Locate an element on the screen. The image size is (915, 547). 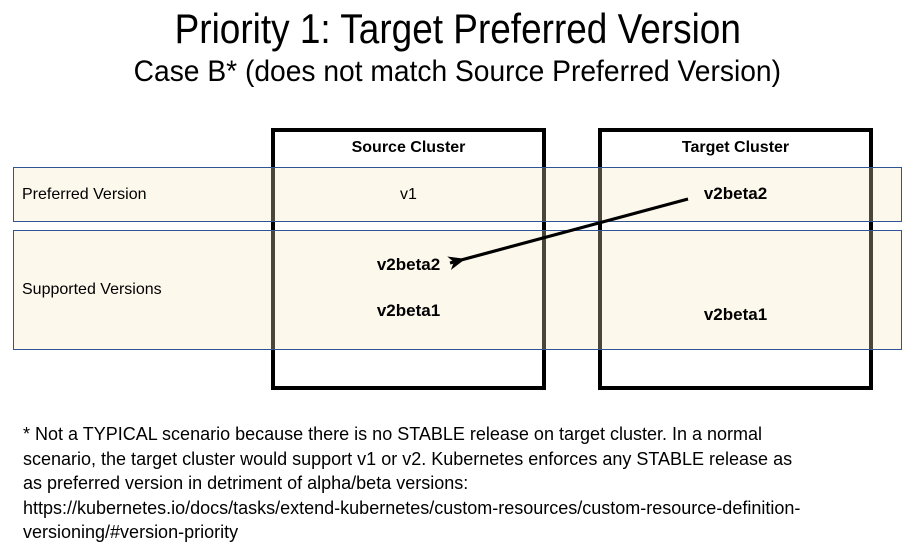
page-title-text: Priority 1: Target Preferred Version is located at coordinates (457, 28).